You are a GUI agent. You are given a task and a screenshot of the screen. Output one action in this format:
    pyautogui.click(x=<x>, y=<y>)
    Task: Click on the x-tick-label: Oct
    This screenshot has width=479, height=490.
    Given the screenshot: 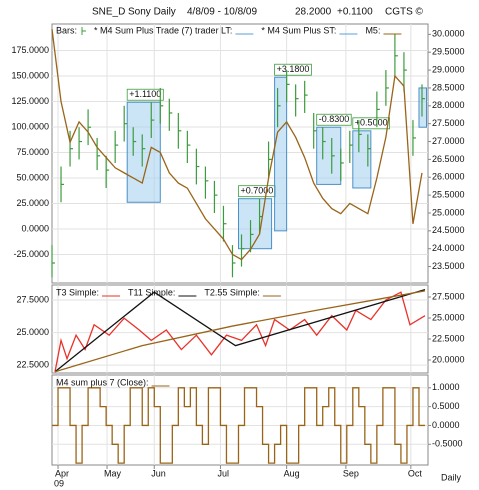 What is the action you would take?
    pyautogui.click(x=415, y=473)
    